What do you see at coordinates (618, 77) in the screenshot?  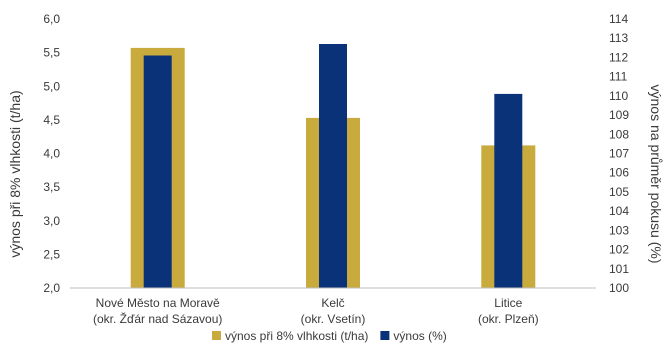 I see `y-right-tick-label: 111` at bounding box center [618, 77].